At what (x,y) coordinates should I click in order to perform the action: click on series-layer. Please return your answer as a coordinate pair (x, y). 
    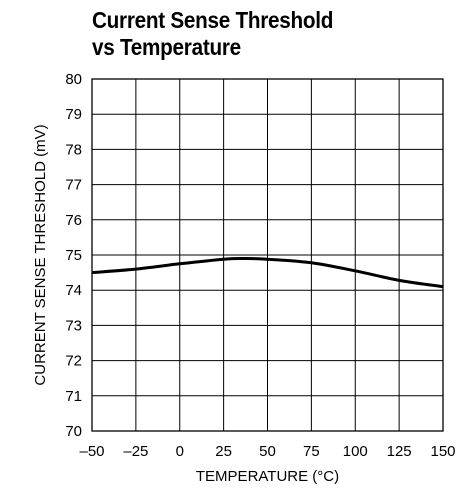
    Looking at the image, I should click on (267, 273).